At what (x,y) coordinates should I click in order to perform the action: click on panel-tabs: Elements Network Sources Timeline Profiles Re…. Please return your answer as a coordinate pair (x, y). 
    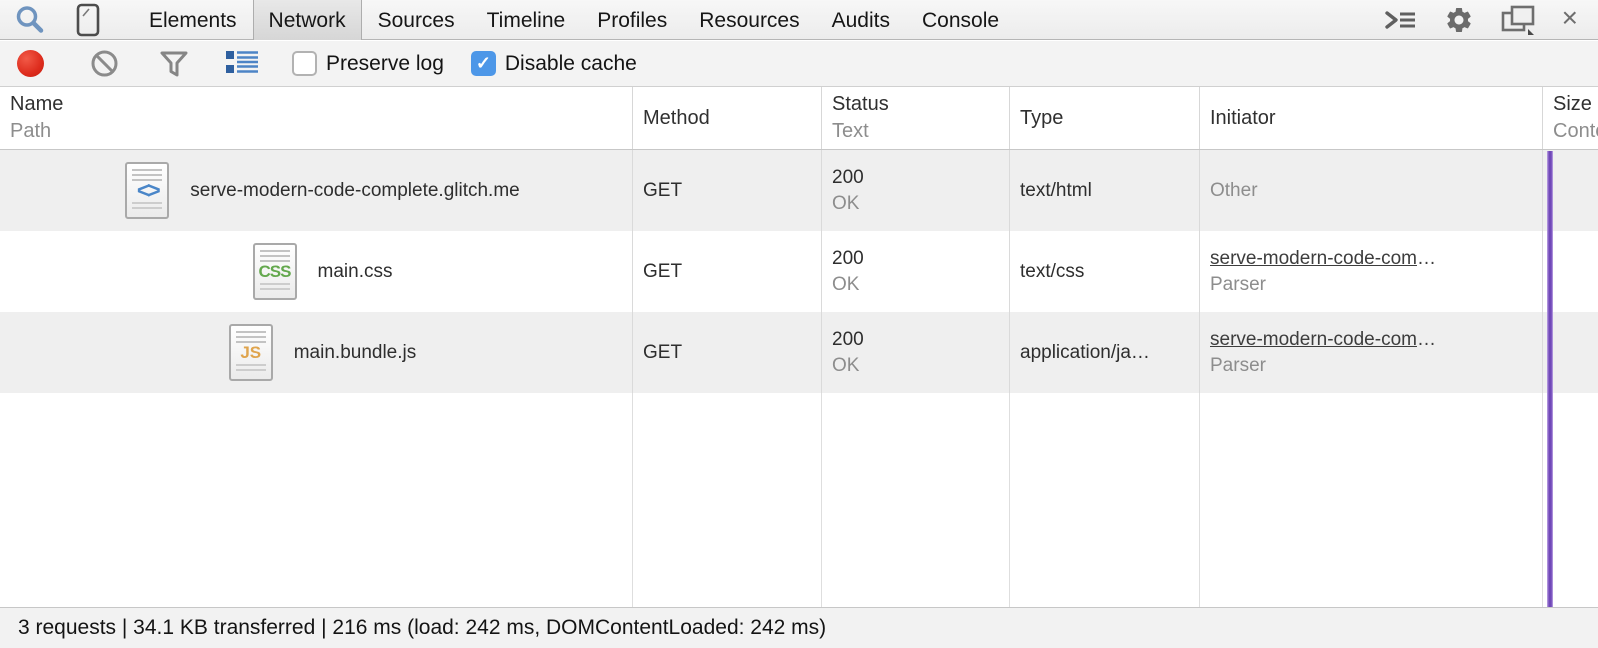
    Looking at the image, I should click on (574, 20).